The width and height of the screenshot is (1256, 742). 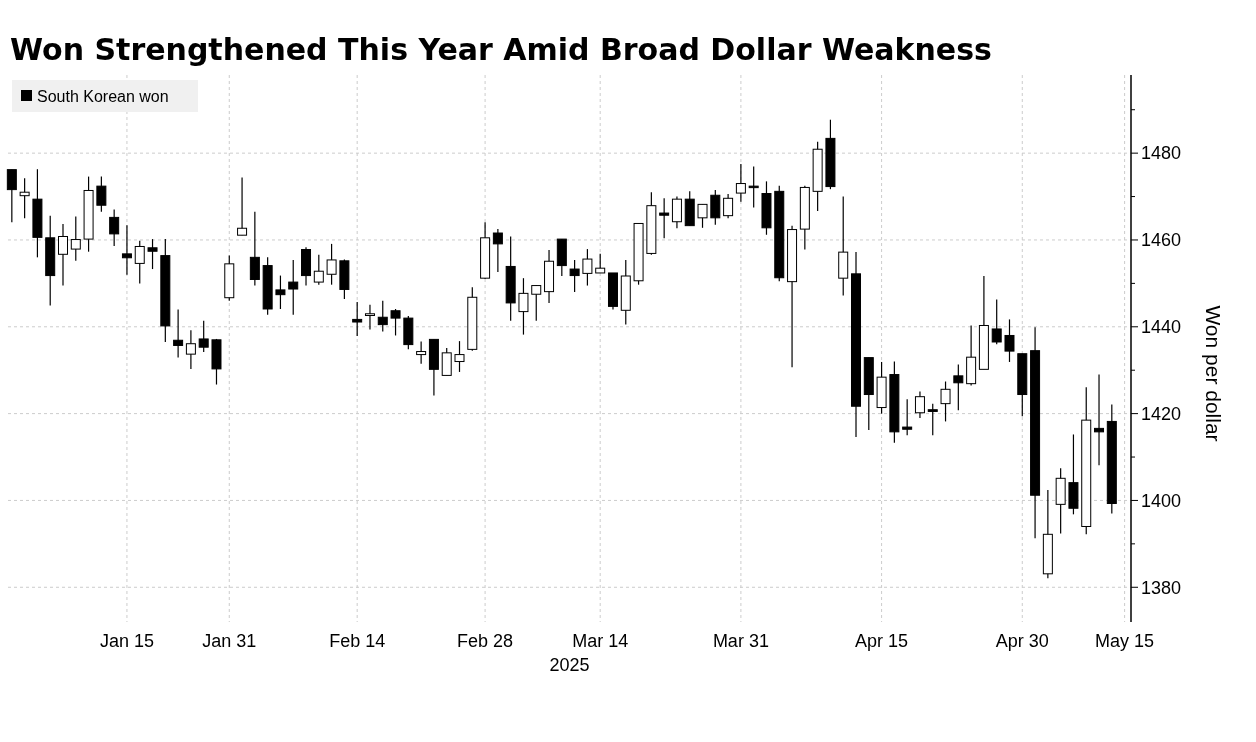 What do you see at coordinates (229, 641) in the screenshot?
I see `x-tick-label: Jan 31` at bounding box center [229, 641].